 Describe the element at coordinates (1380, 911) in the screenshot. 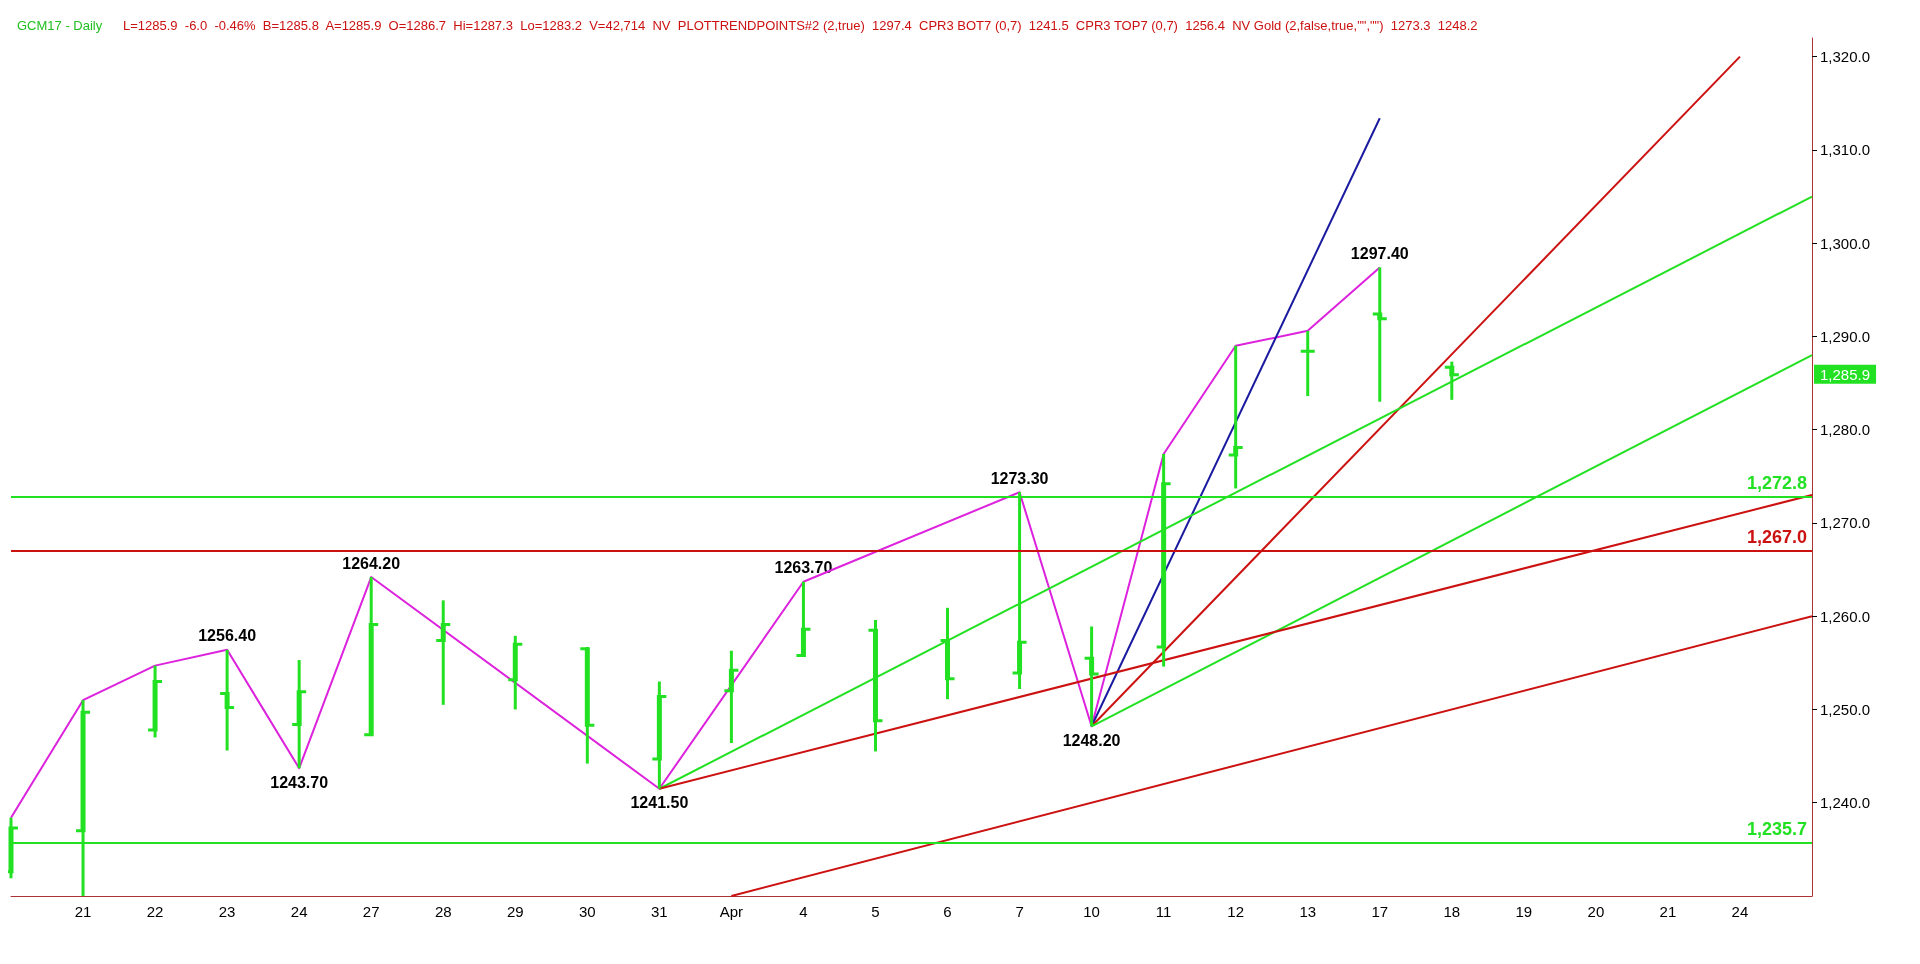

I see `x-tick-label: 17` at that location.